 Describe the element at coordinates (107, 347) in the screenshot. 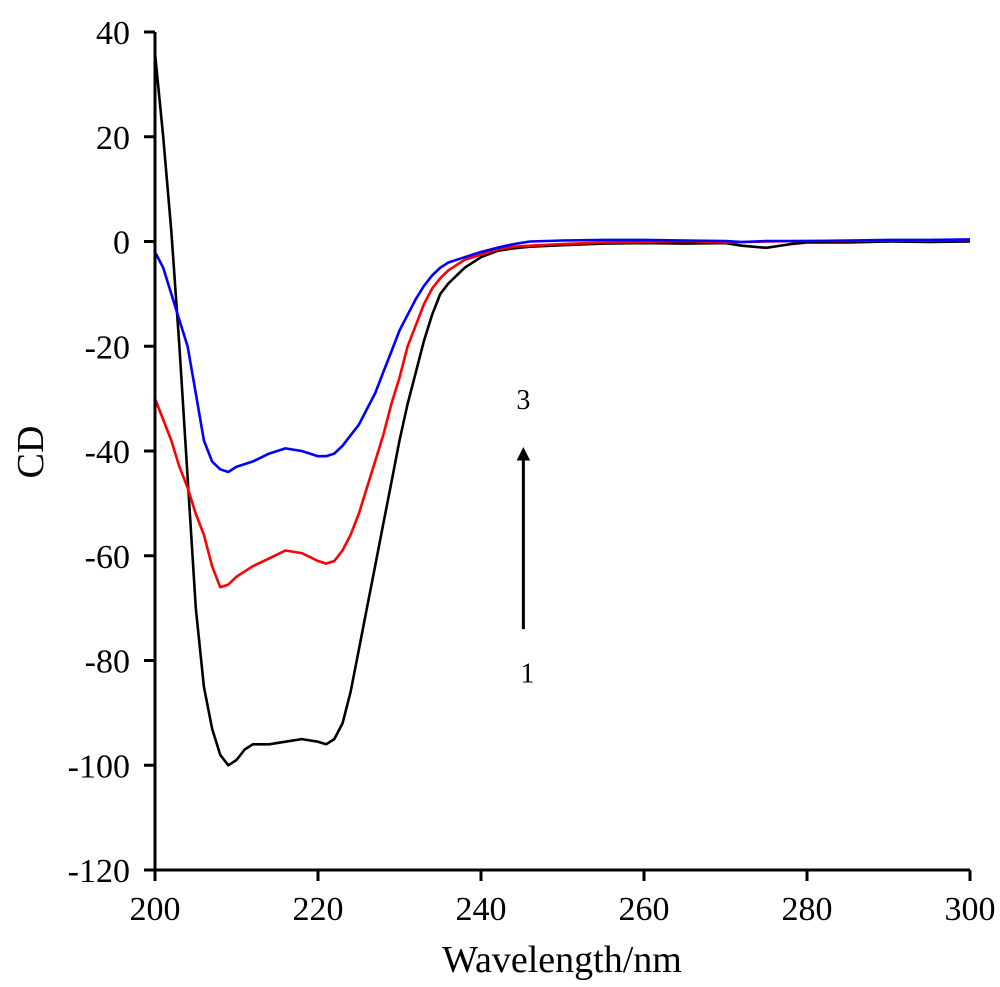

I see `y-tick-label: -20` at that location.